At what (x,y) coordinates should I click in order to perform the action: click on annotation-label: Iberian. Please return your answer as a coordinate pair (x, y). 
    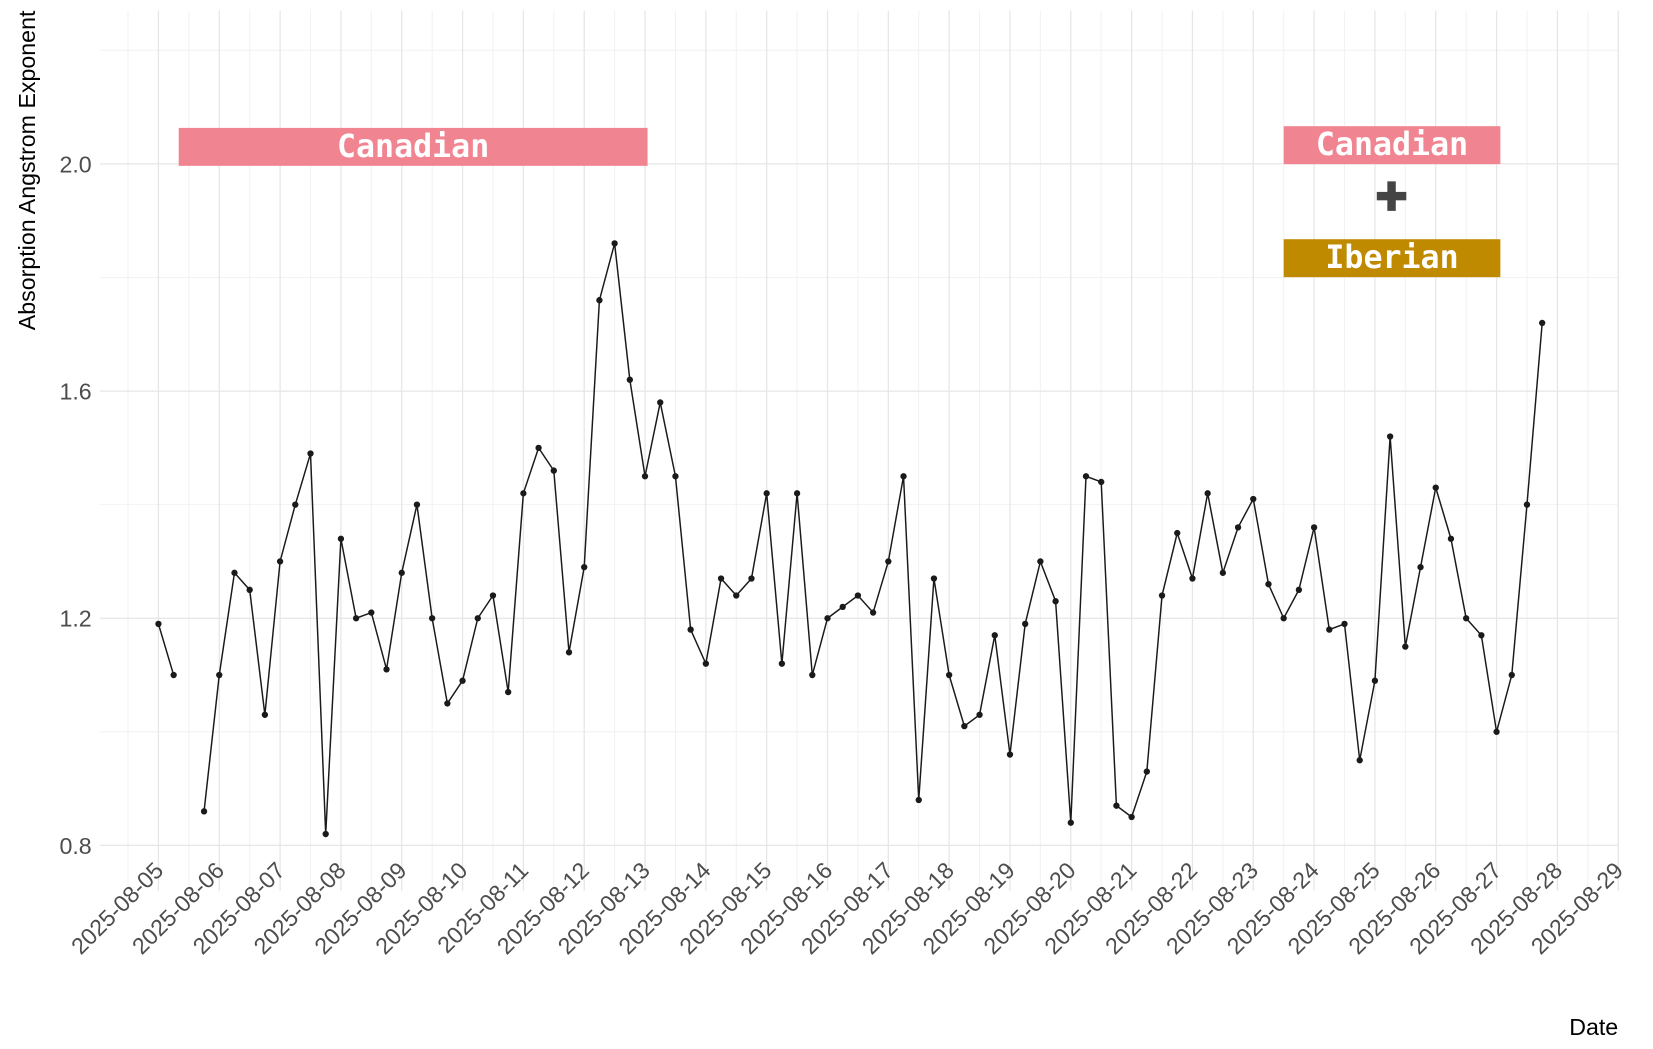
    Looking at the image, I should click on (1391, 258).